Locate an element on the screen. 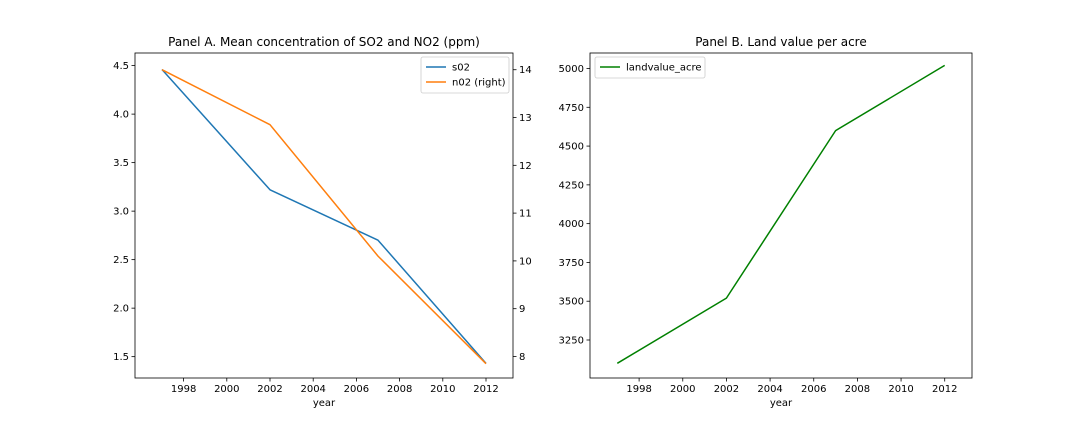 This screenshot has height=432, width=1080. y-tick-label: 3750 is located at coordinates (571, 263).